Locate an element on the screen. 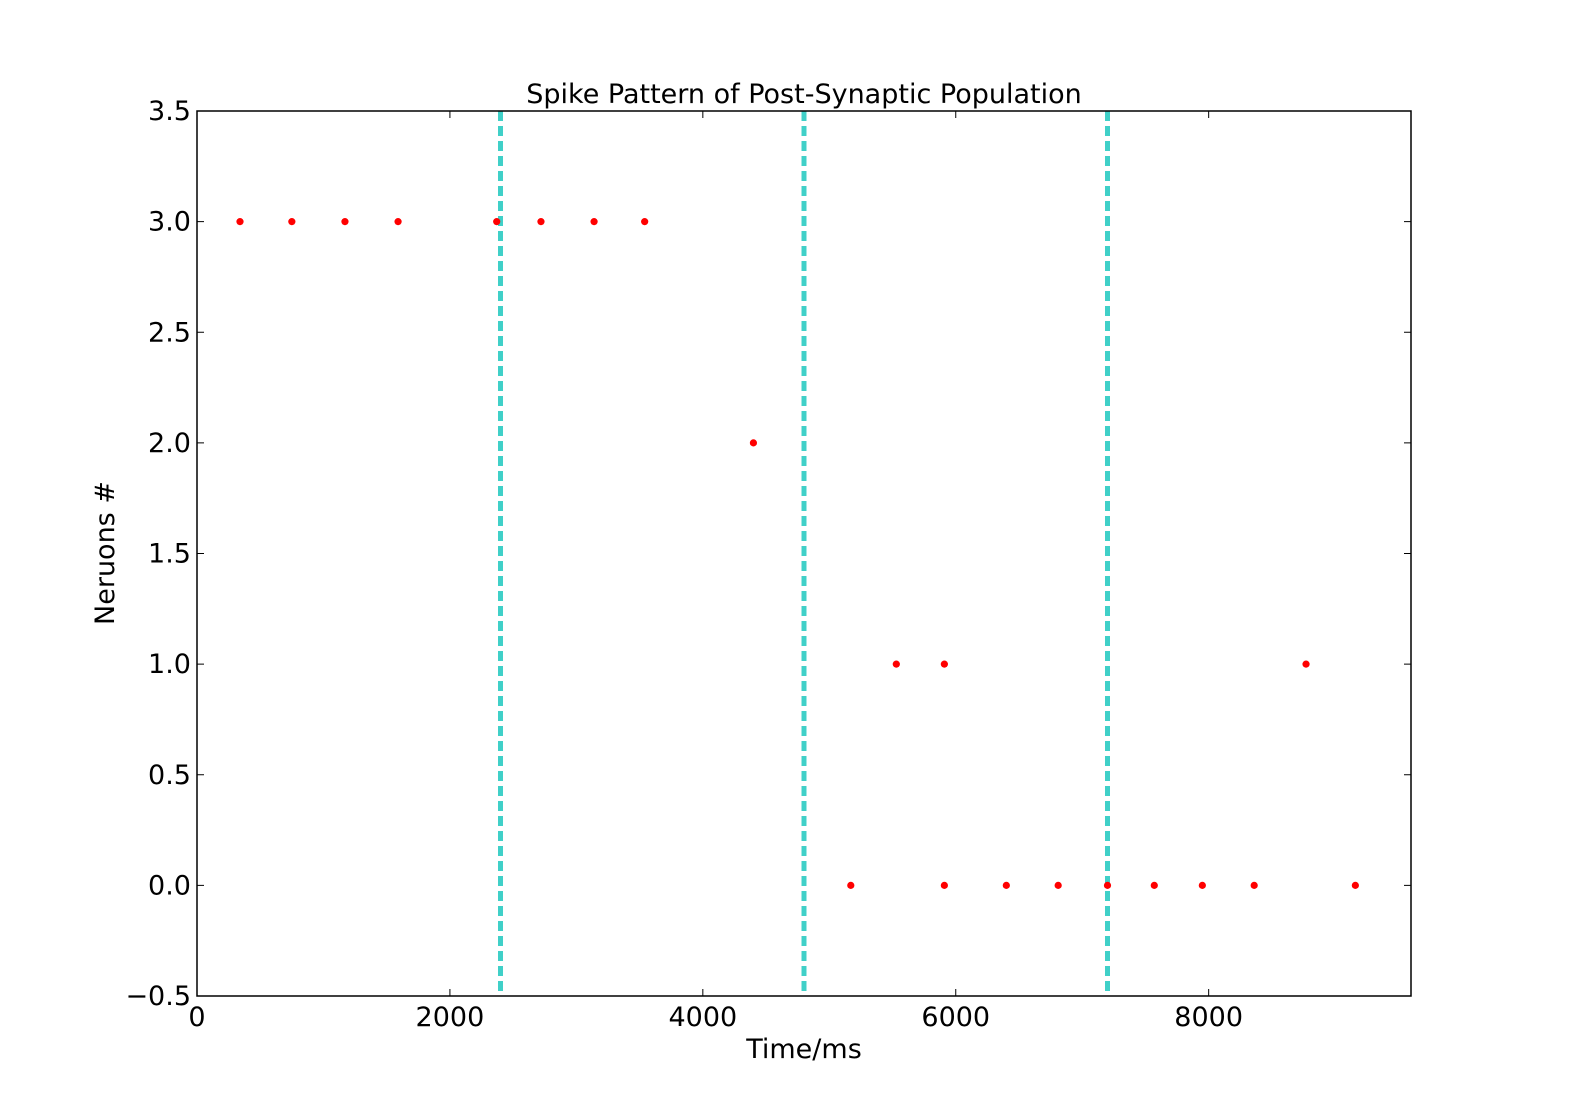 This screenshot has height=1110, width=1572. x-tick-label: 2000 is located at coordinates (450, 1017).